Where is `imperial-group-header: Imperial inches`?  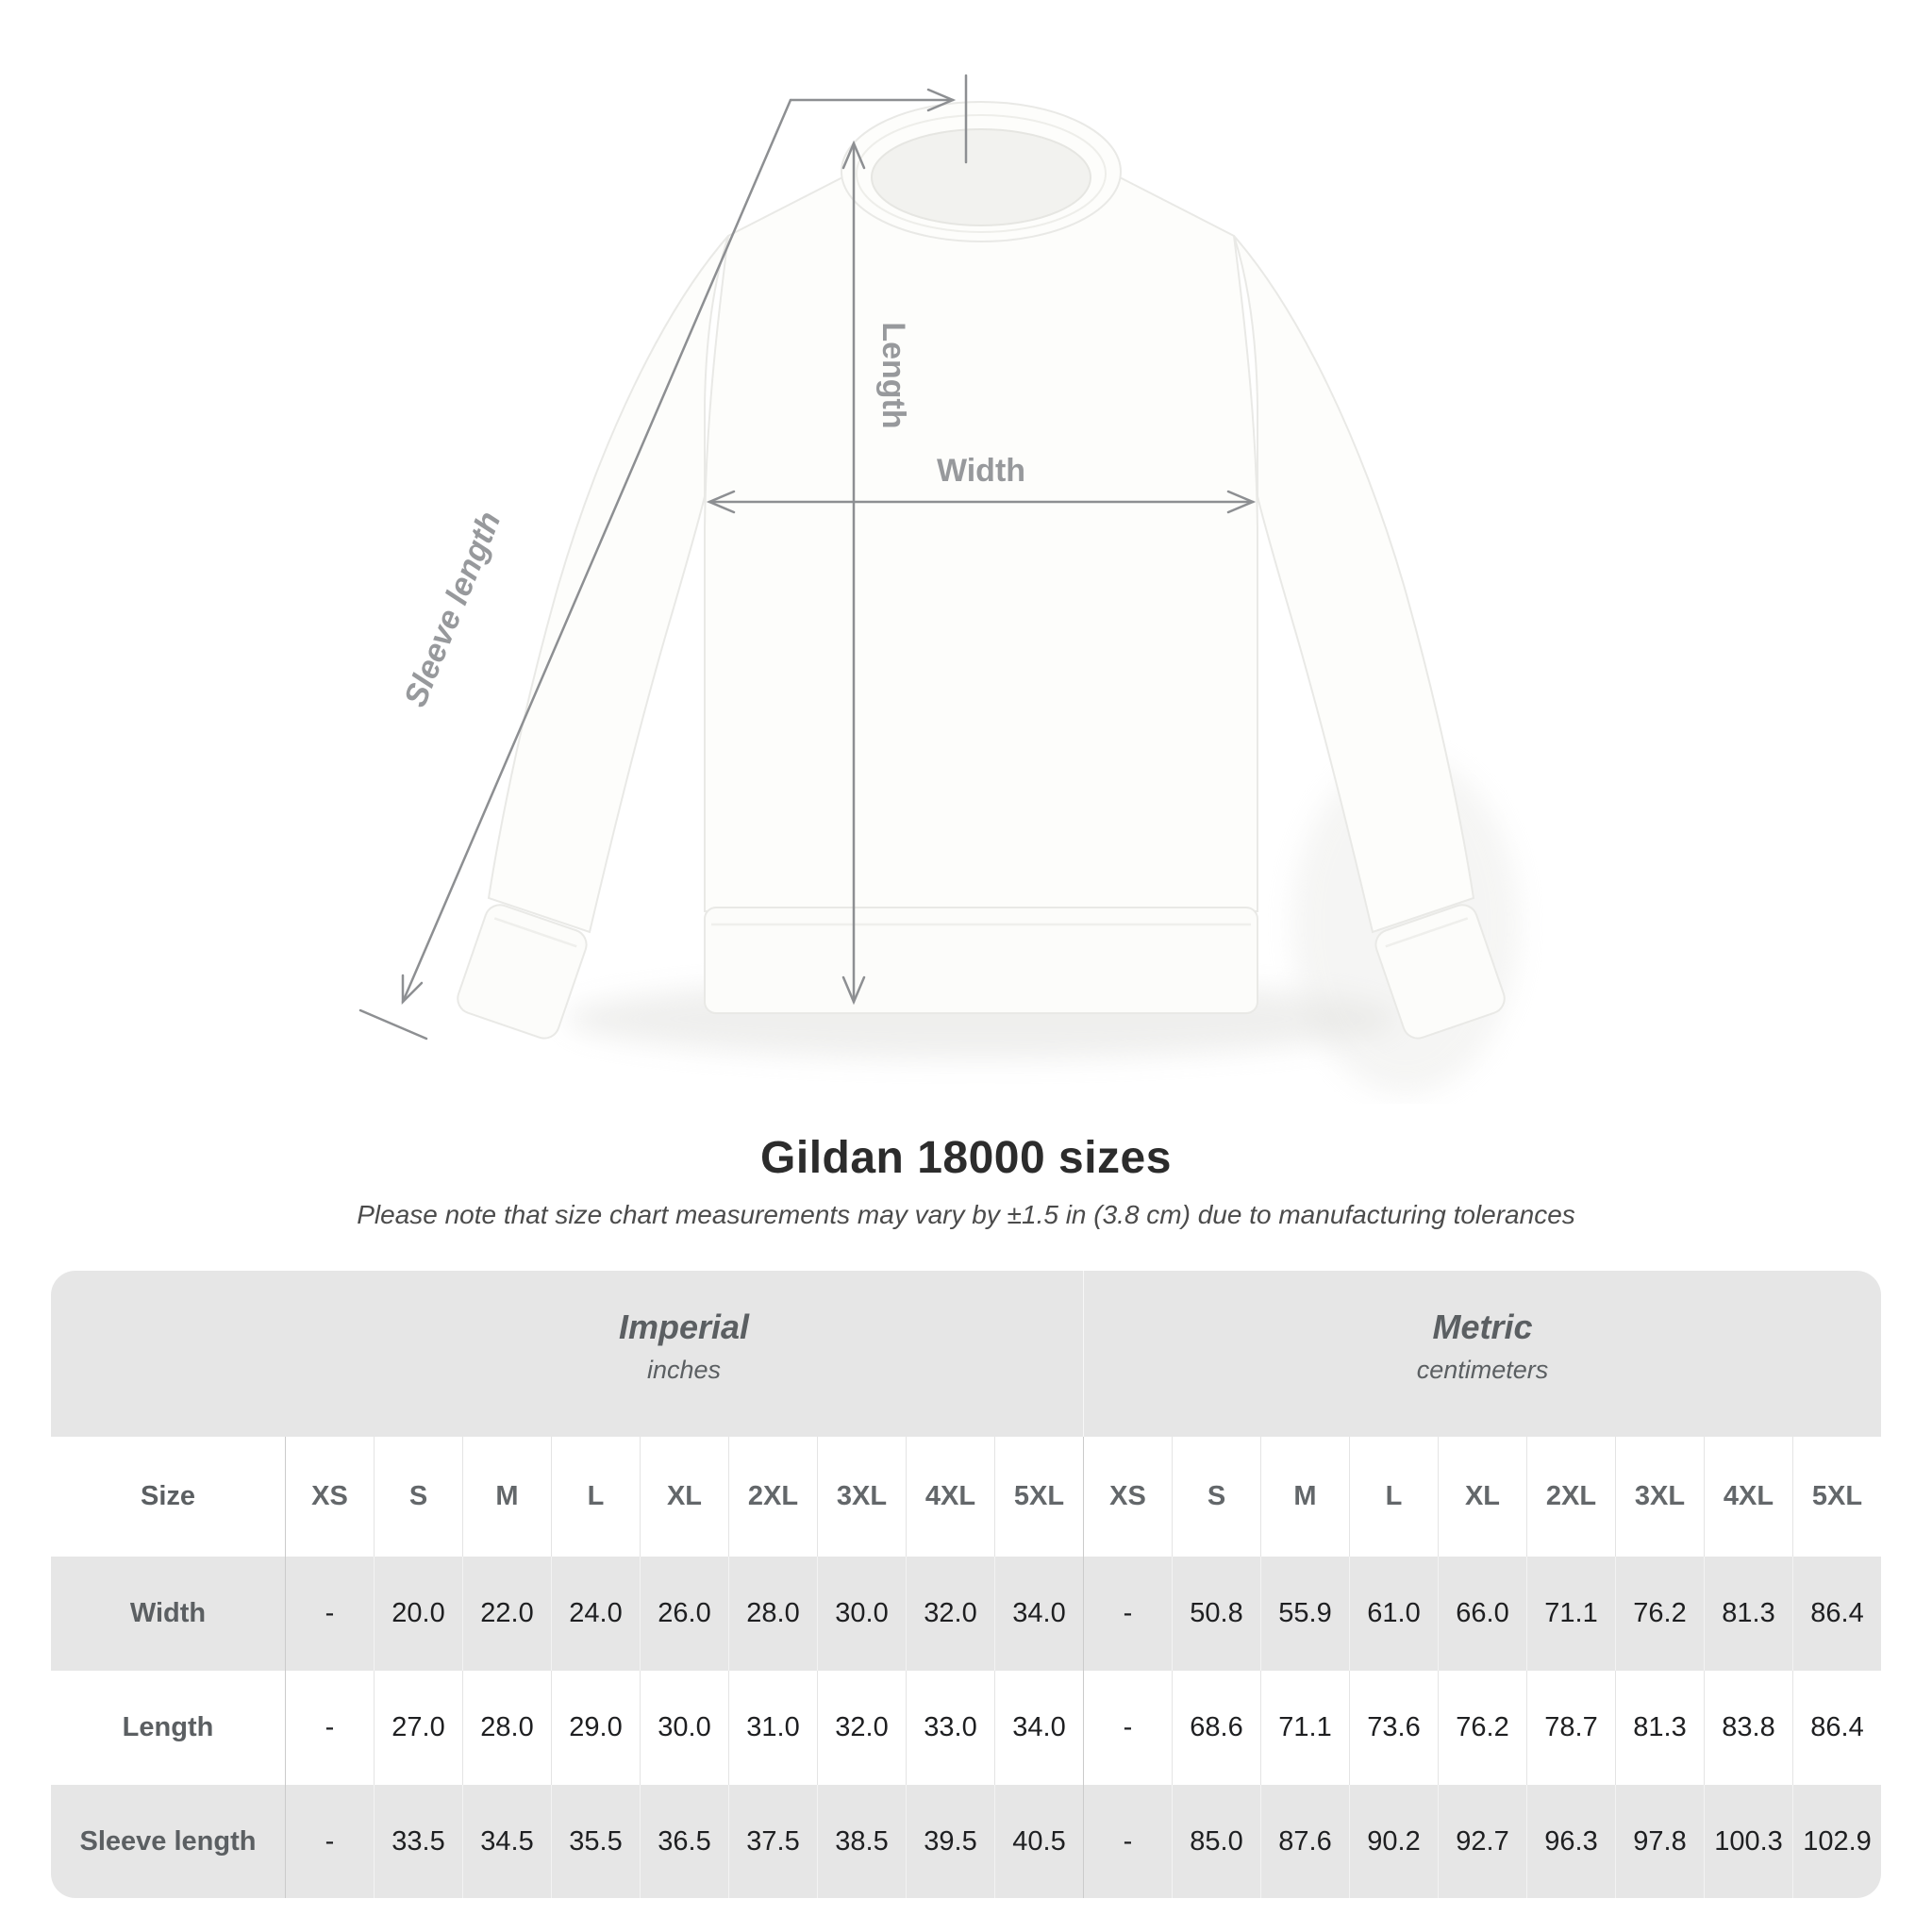 imperial-group-header: Imperial inches is located at coordinates (684, 1354).